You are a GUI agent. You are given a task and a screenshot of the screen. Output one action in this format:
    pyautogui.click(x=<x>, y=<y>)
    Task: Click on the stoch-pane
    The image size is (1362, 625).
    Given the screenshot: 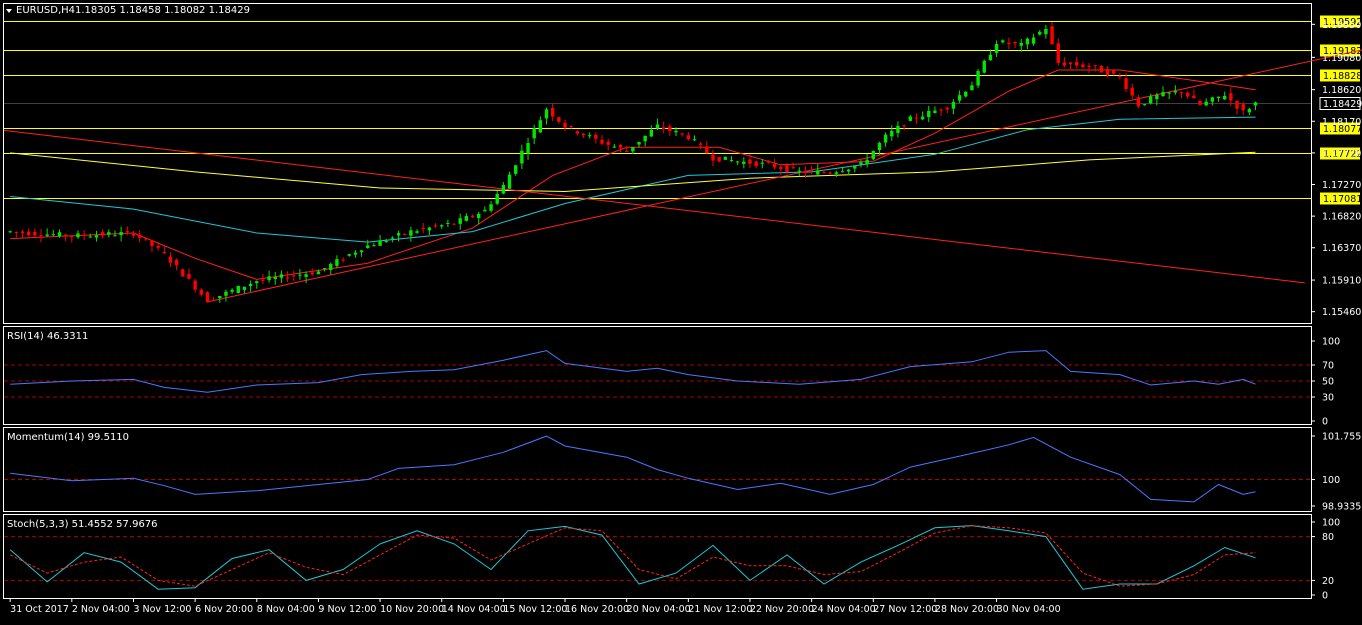 What is the action you would take?
    pyautogui.click(x=657, y=556)
    